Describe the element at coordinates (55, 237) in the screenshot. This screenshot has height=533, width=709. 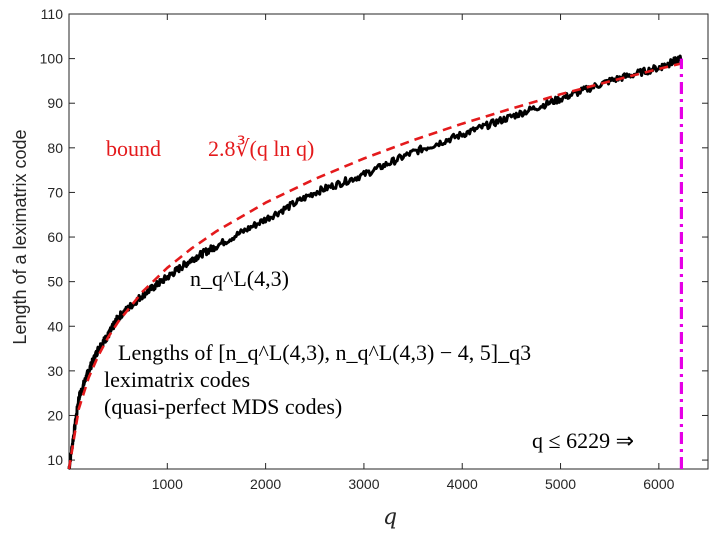
I see `y-tick-label: 60` at that location.